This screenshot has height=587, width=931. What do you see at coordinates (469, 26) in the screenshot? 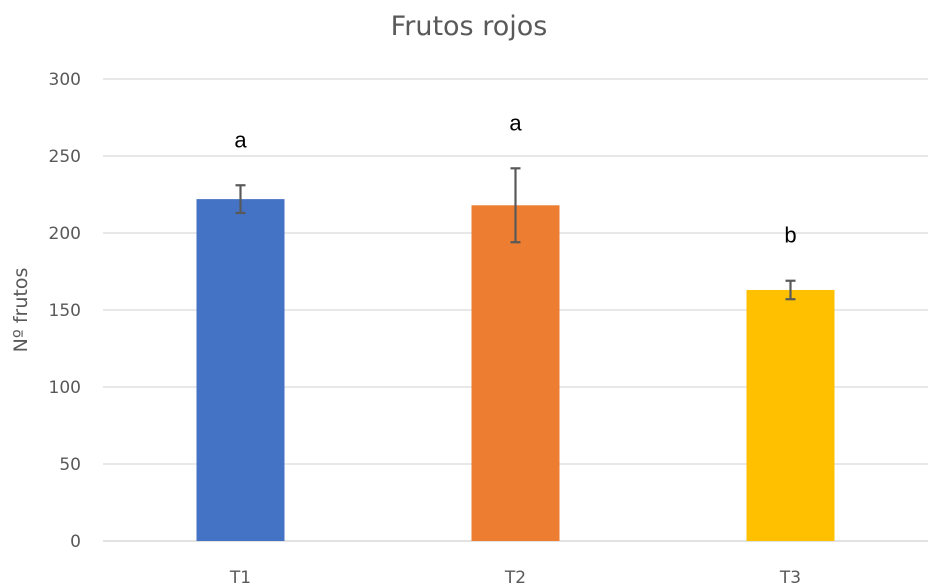
I see `chart-title: Frutos rojos` at bounding box center [469, 26].